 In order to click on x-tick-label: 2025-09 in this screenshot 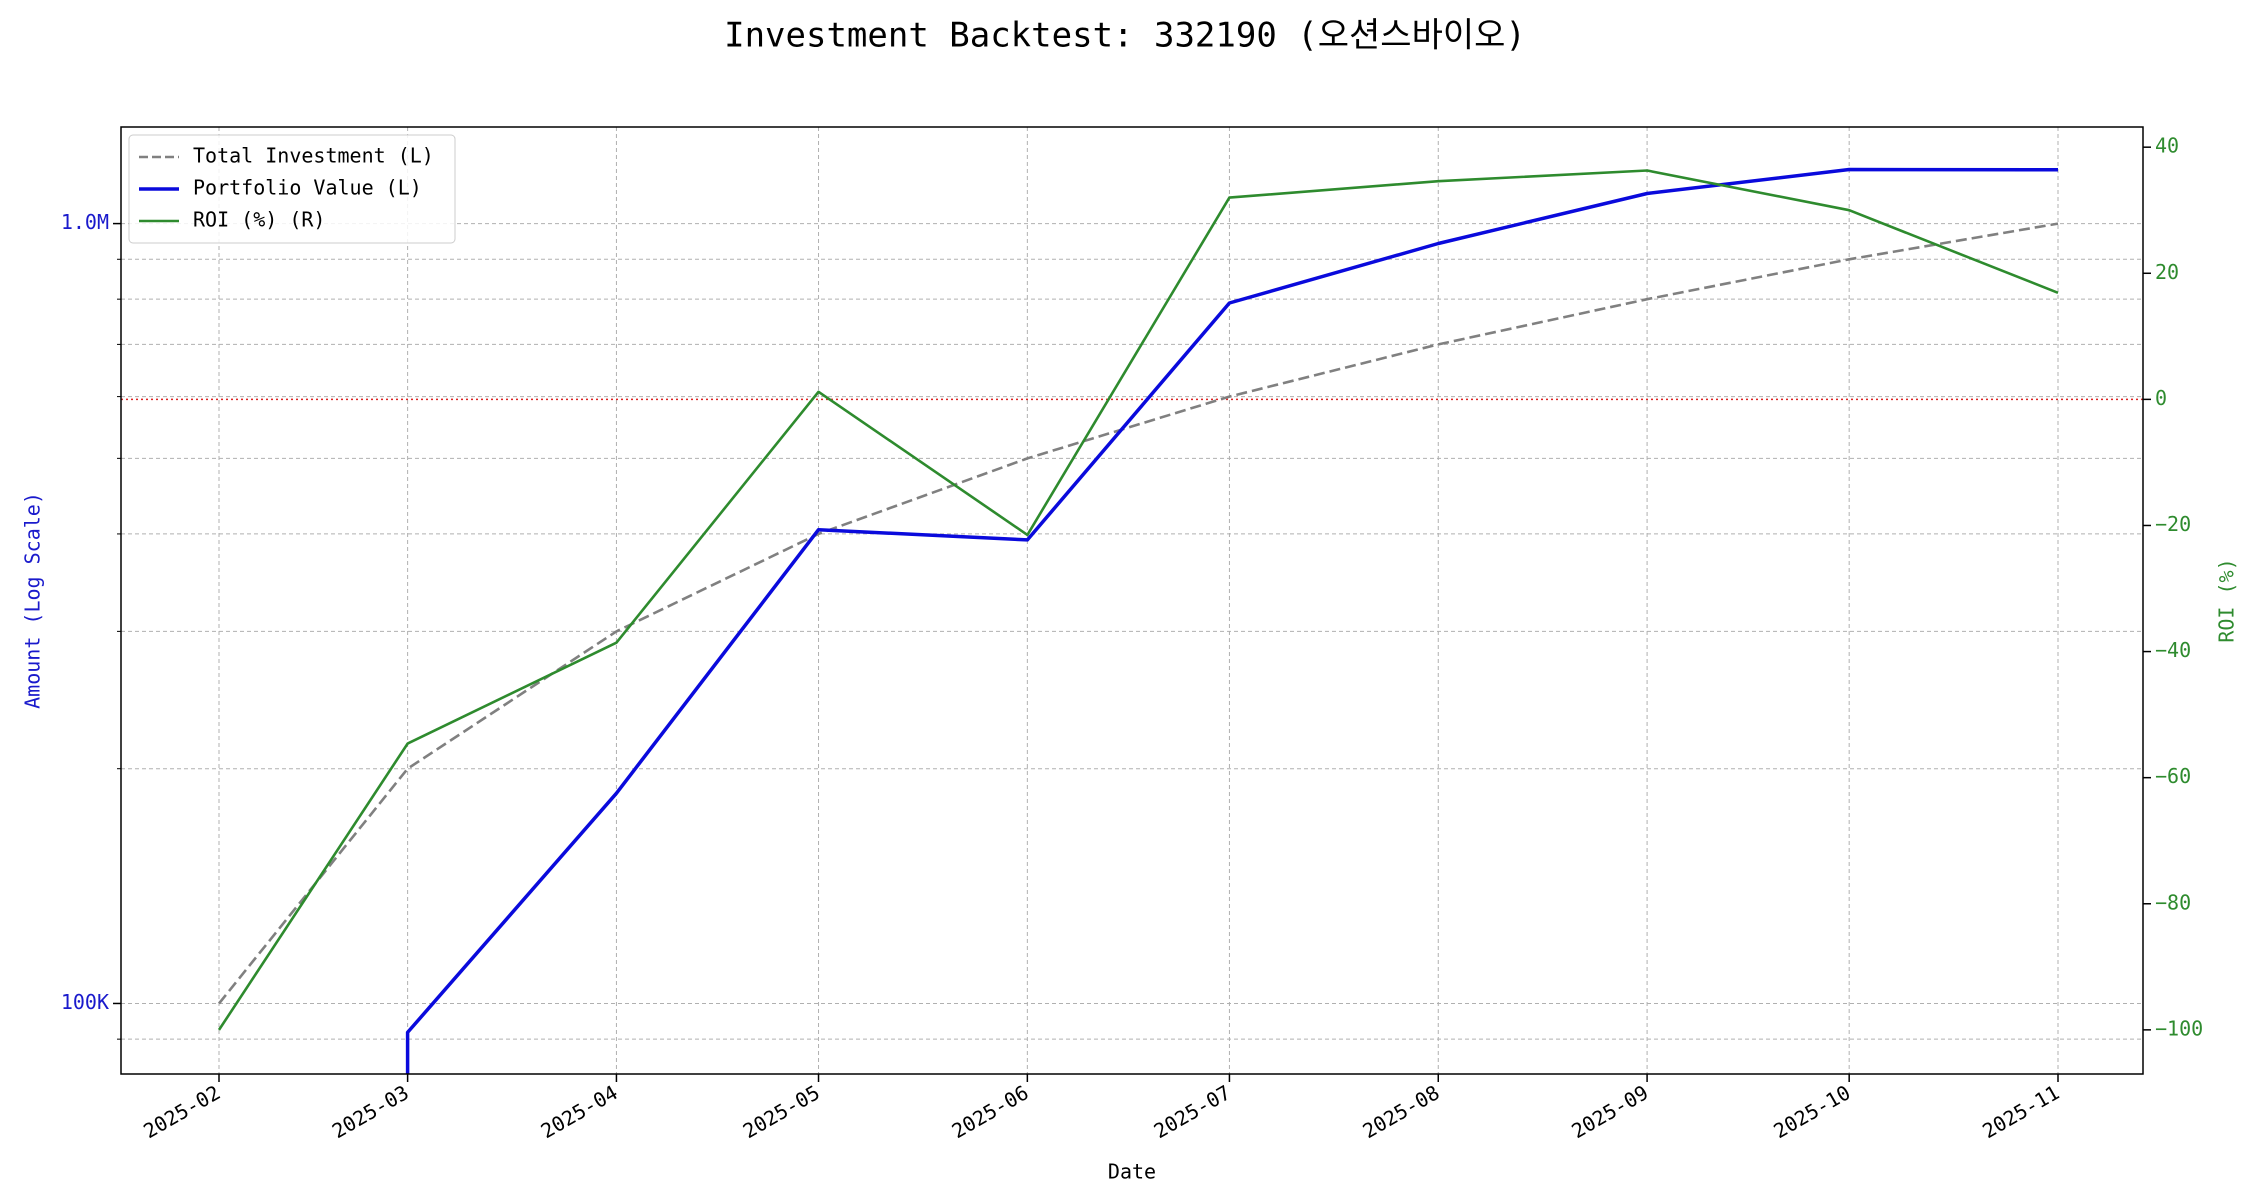, I will do `click(1609, 1111)`.